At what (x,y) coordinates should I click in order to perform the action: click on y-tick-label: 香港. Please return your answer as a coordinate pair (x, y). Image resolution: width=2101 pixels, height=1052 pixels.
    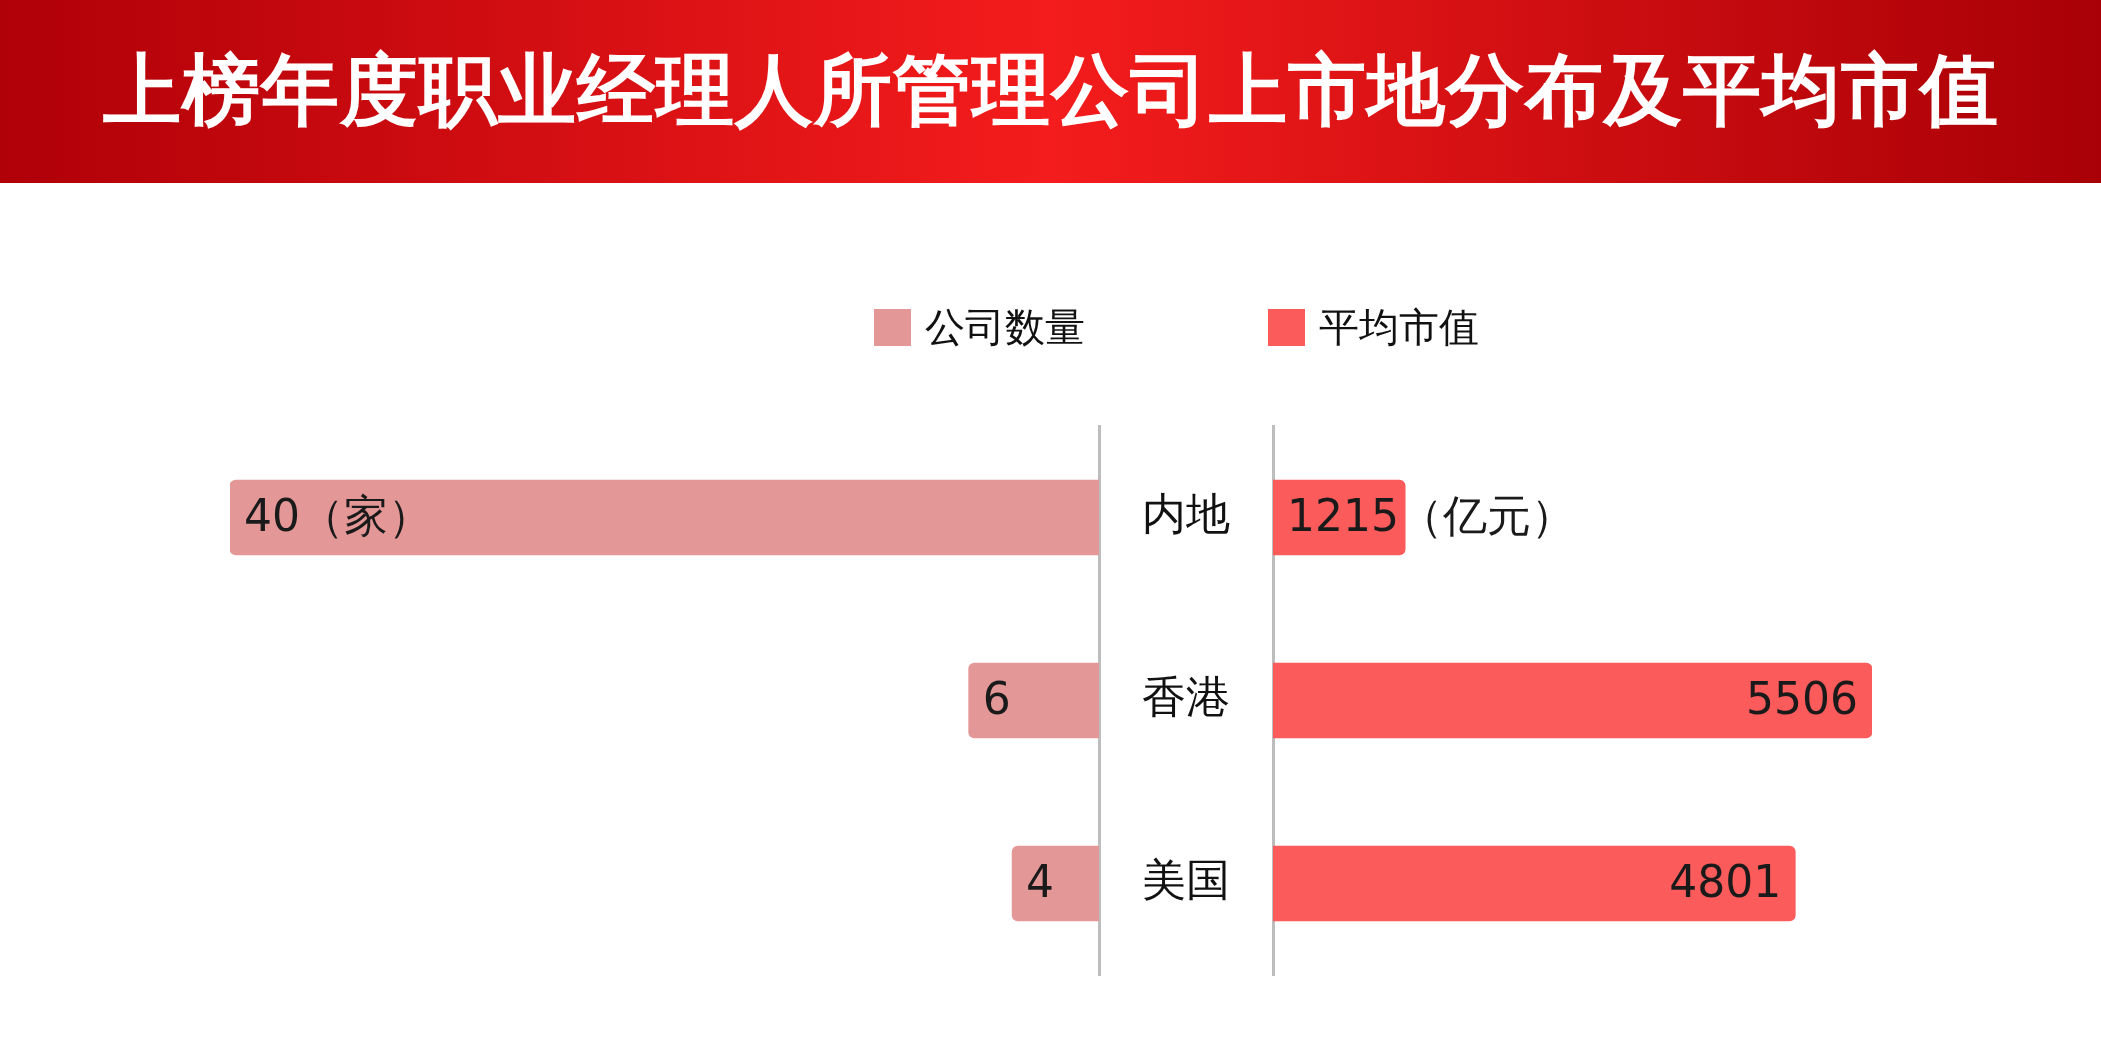
    Looking at the image, I should click on (1186, 696).